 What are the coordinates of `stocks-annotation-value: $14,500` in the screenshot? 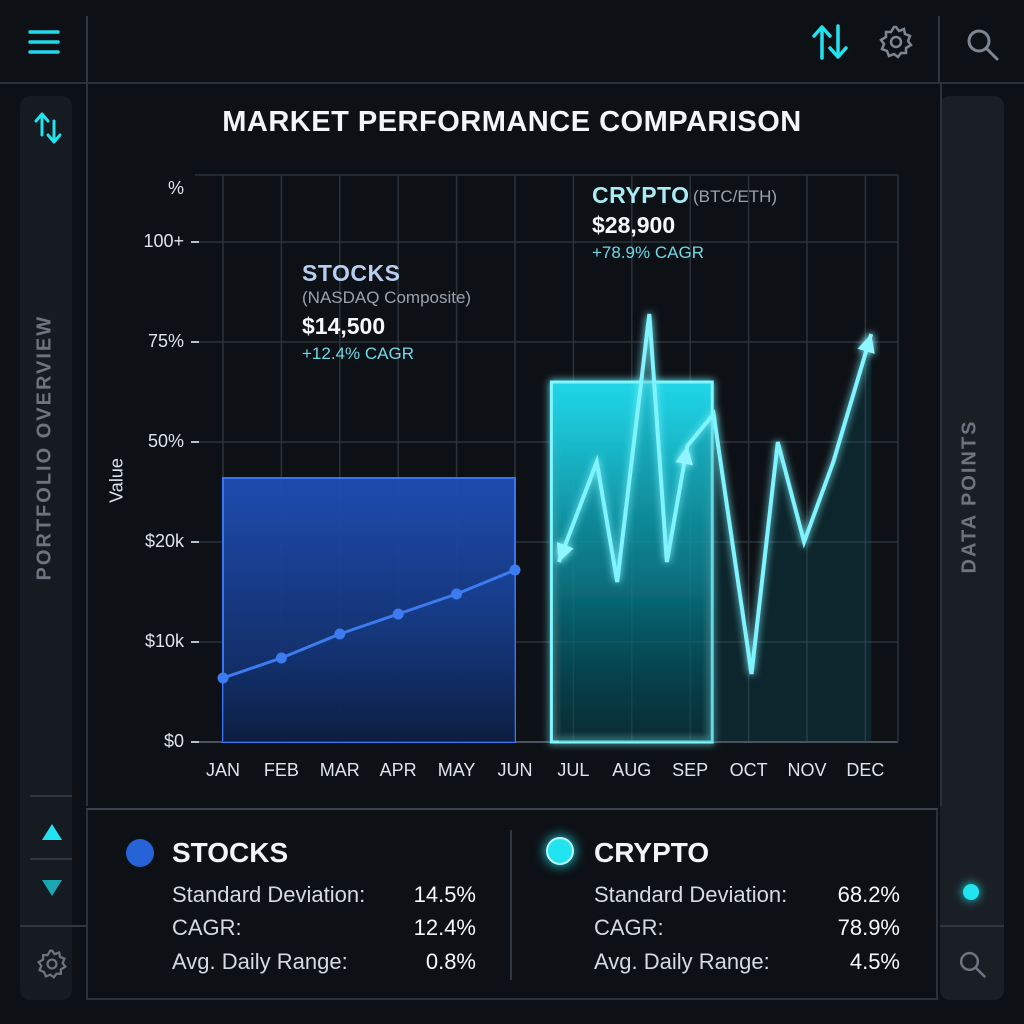 It's located at (344, 326).